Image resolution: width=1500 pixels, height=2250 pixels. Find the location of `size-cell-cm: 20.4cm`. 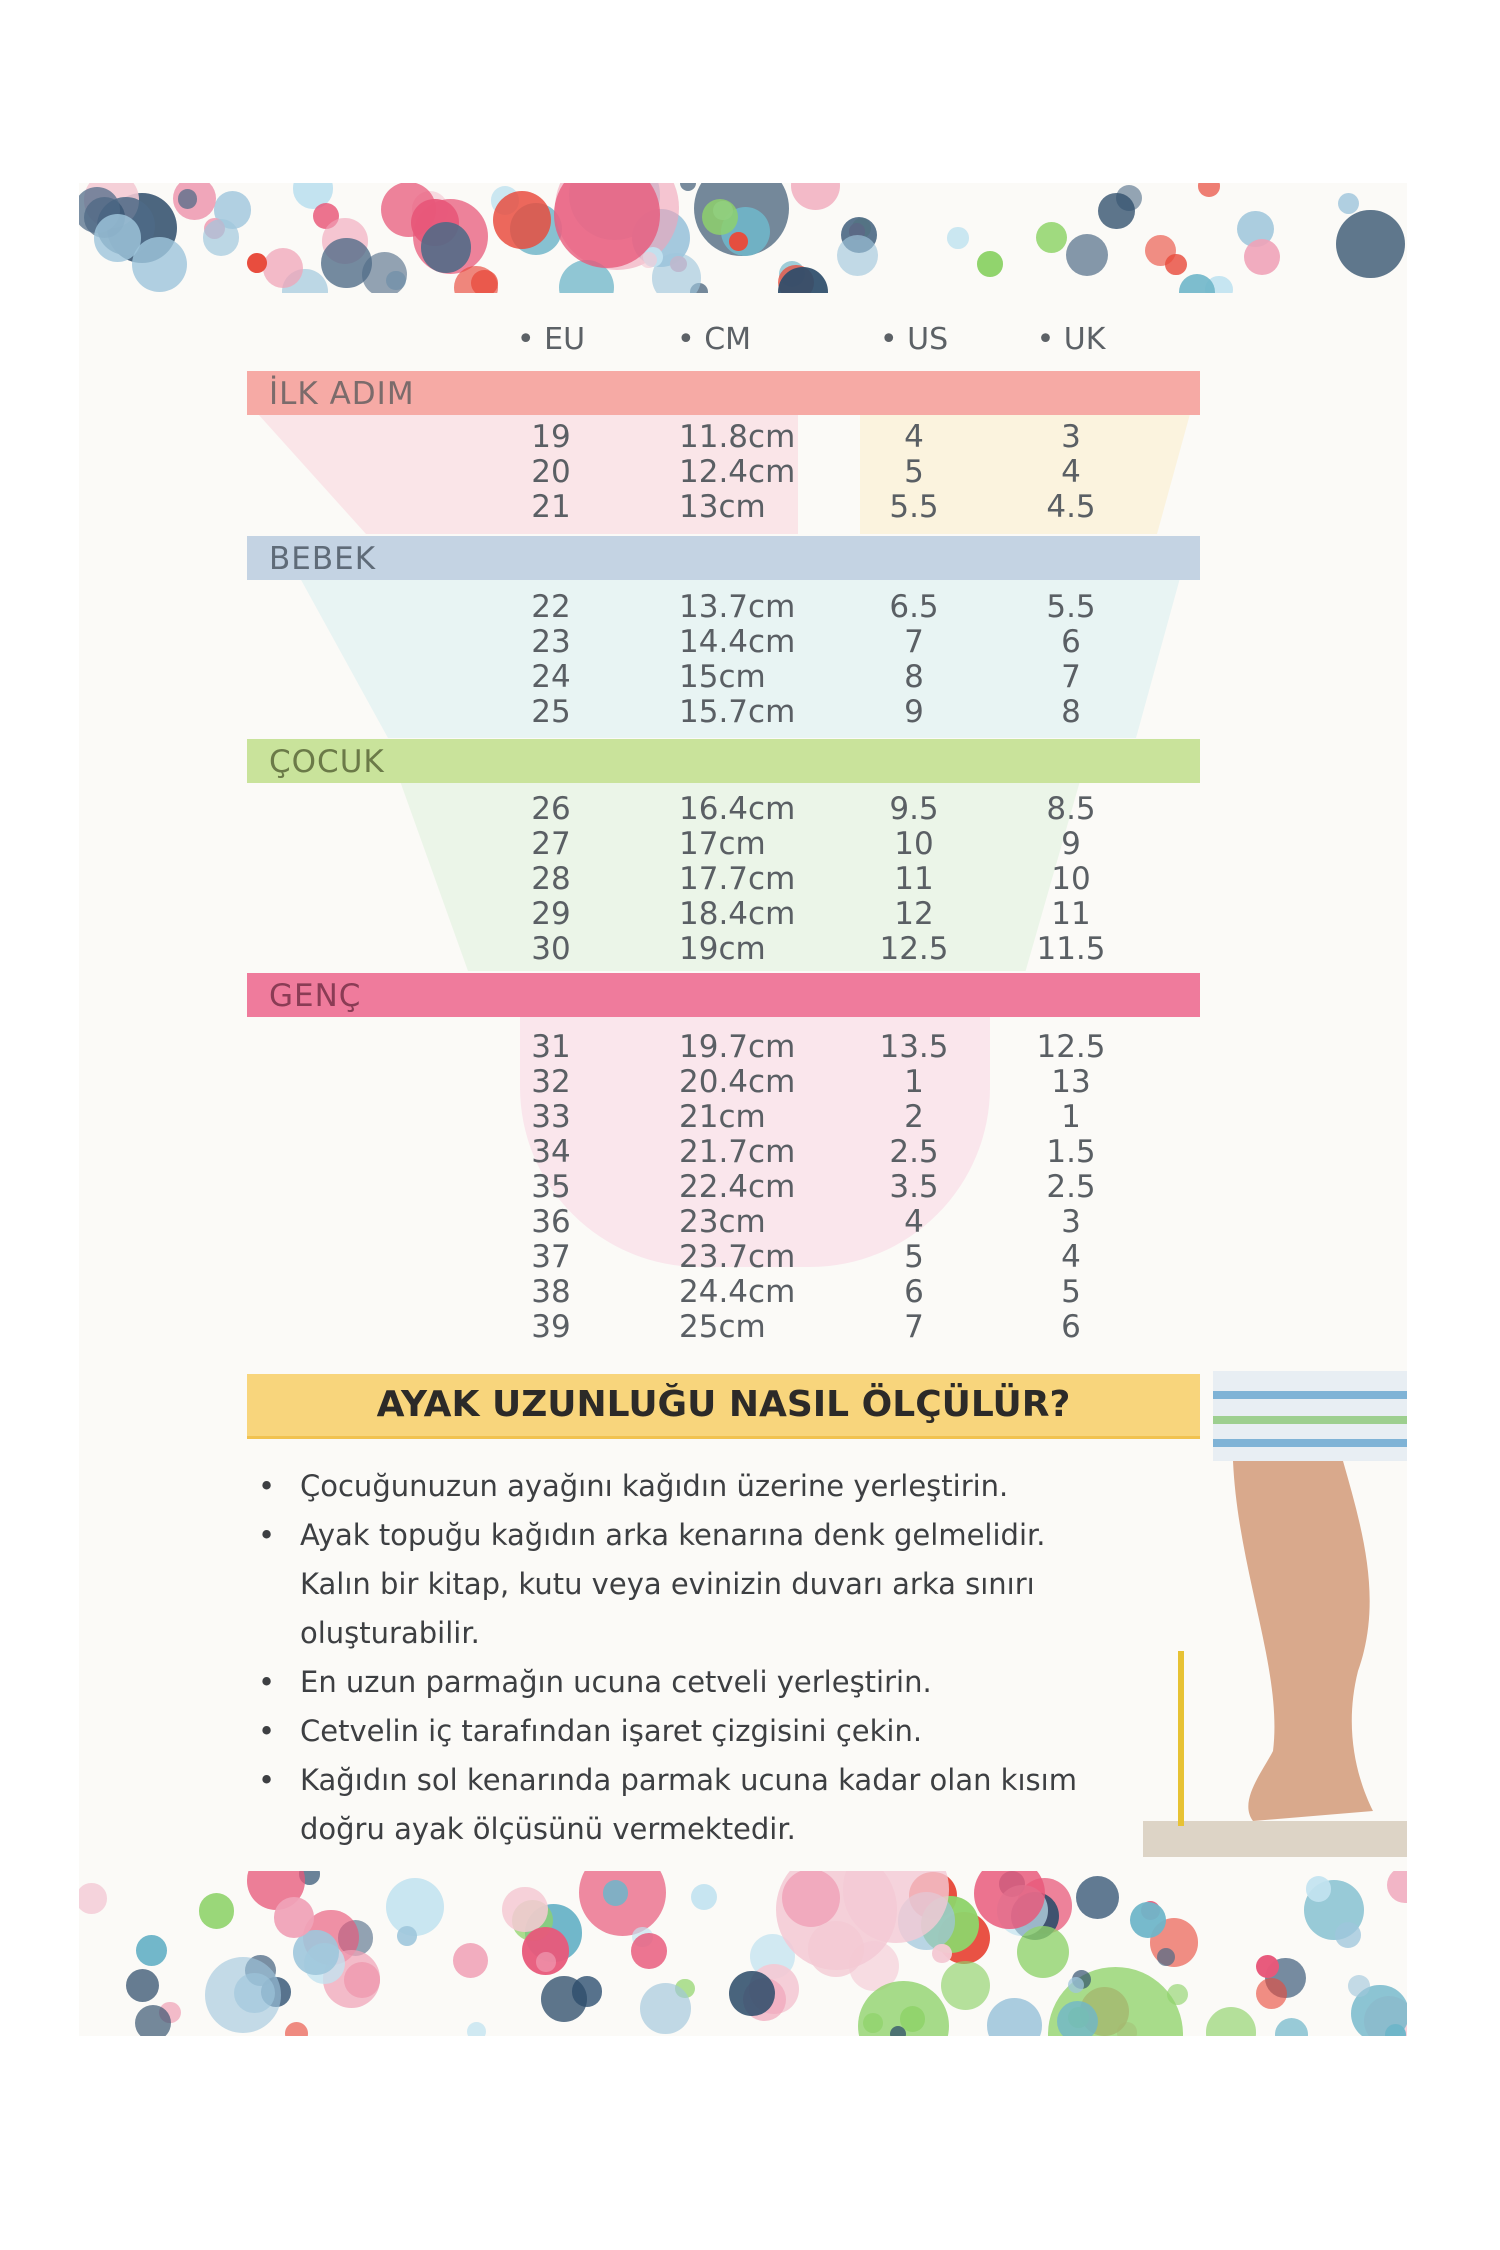

size-cell-cm: 20.4cm is located at coordinates (737, 1082).